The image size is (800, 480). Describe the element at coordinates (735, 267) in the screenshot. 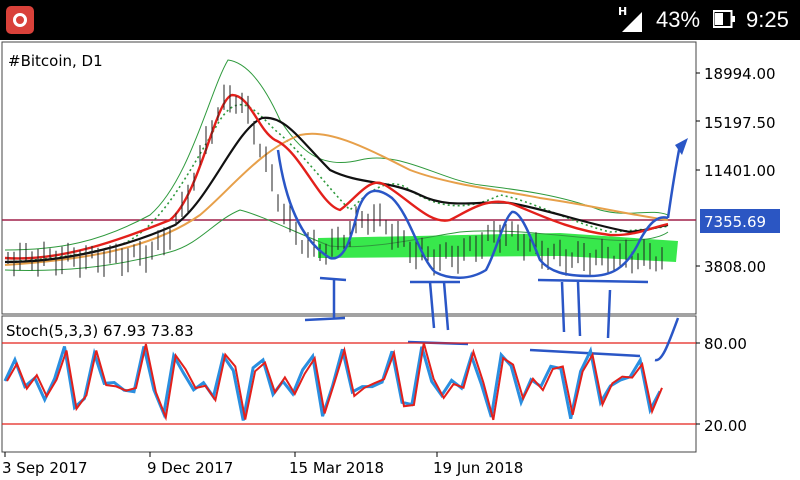

I see `price-tick-label: 3808.00` at that location.